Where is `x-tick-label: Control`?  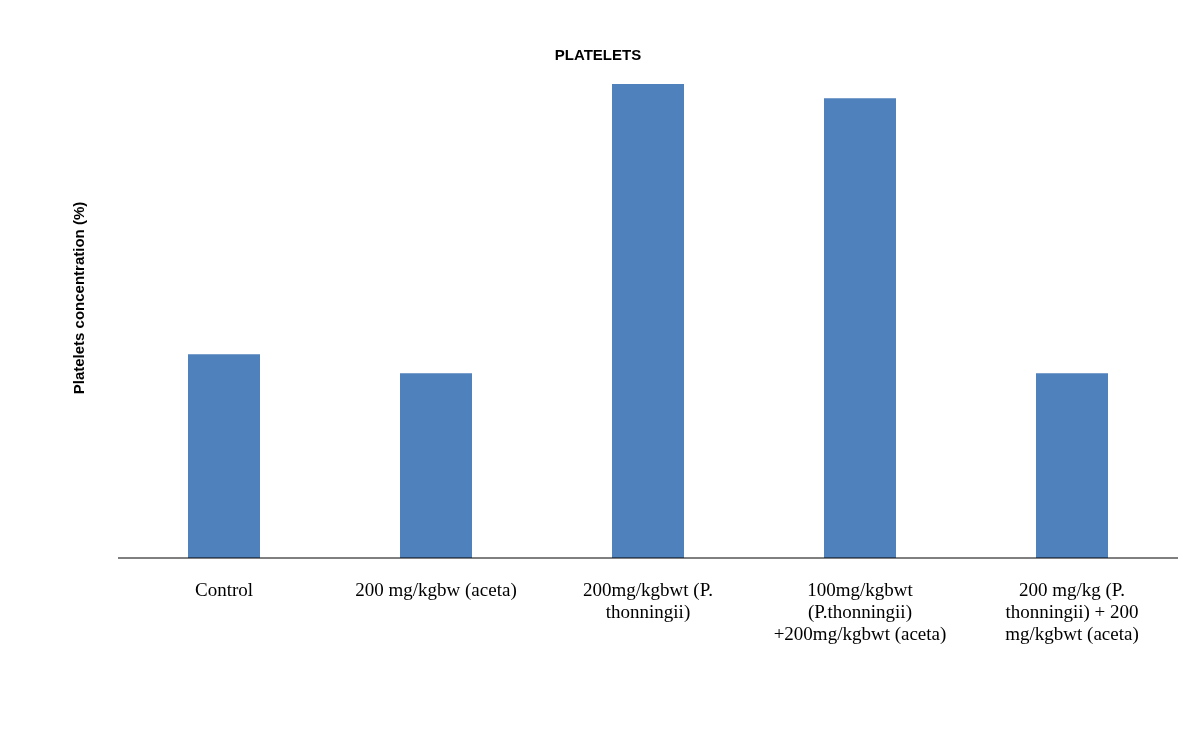 x-tick-label: Control is located at coordinates (224, 589).